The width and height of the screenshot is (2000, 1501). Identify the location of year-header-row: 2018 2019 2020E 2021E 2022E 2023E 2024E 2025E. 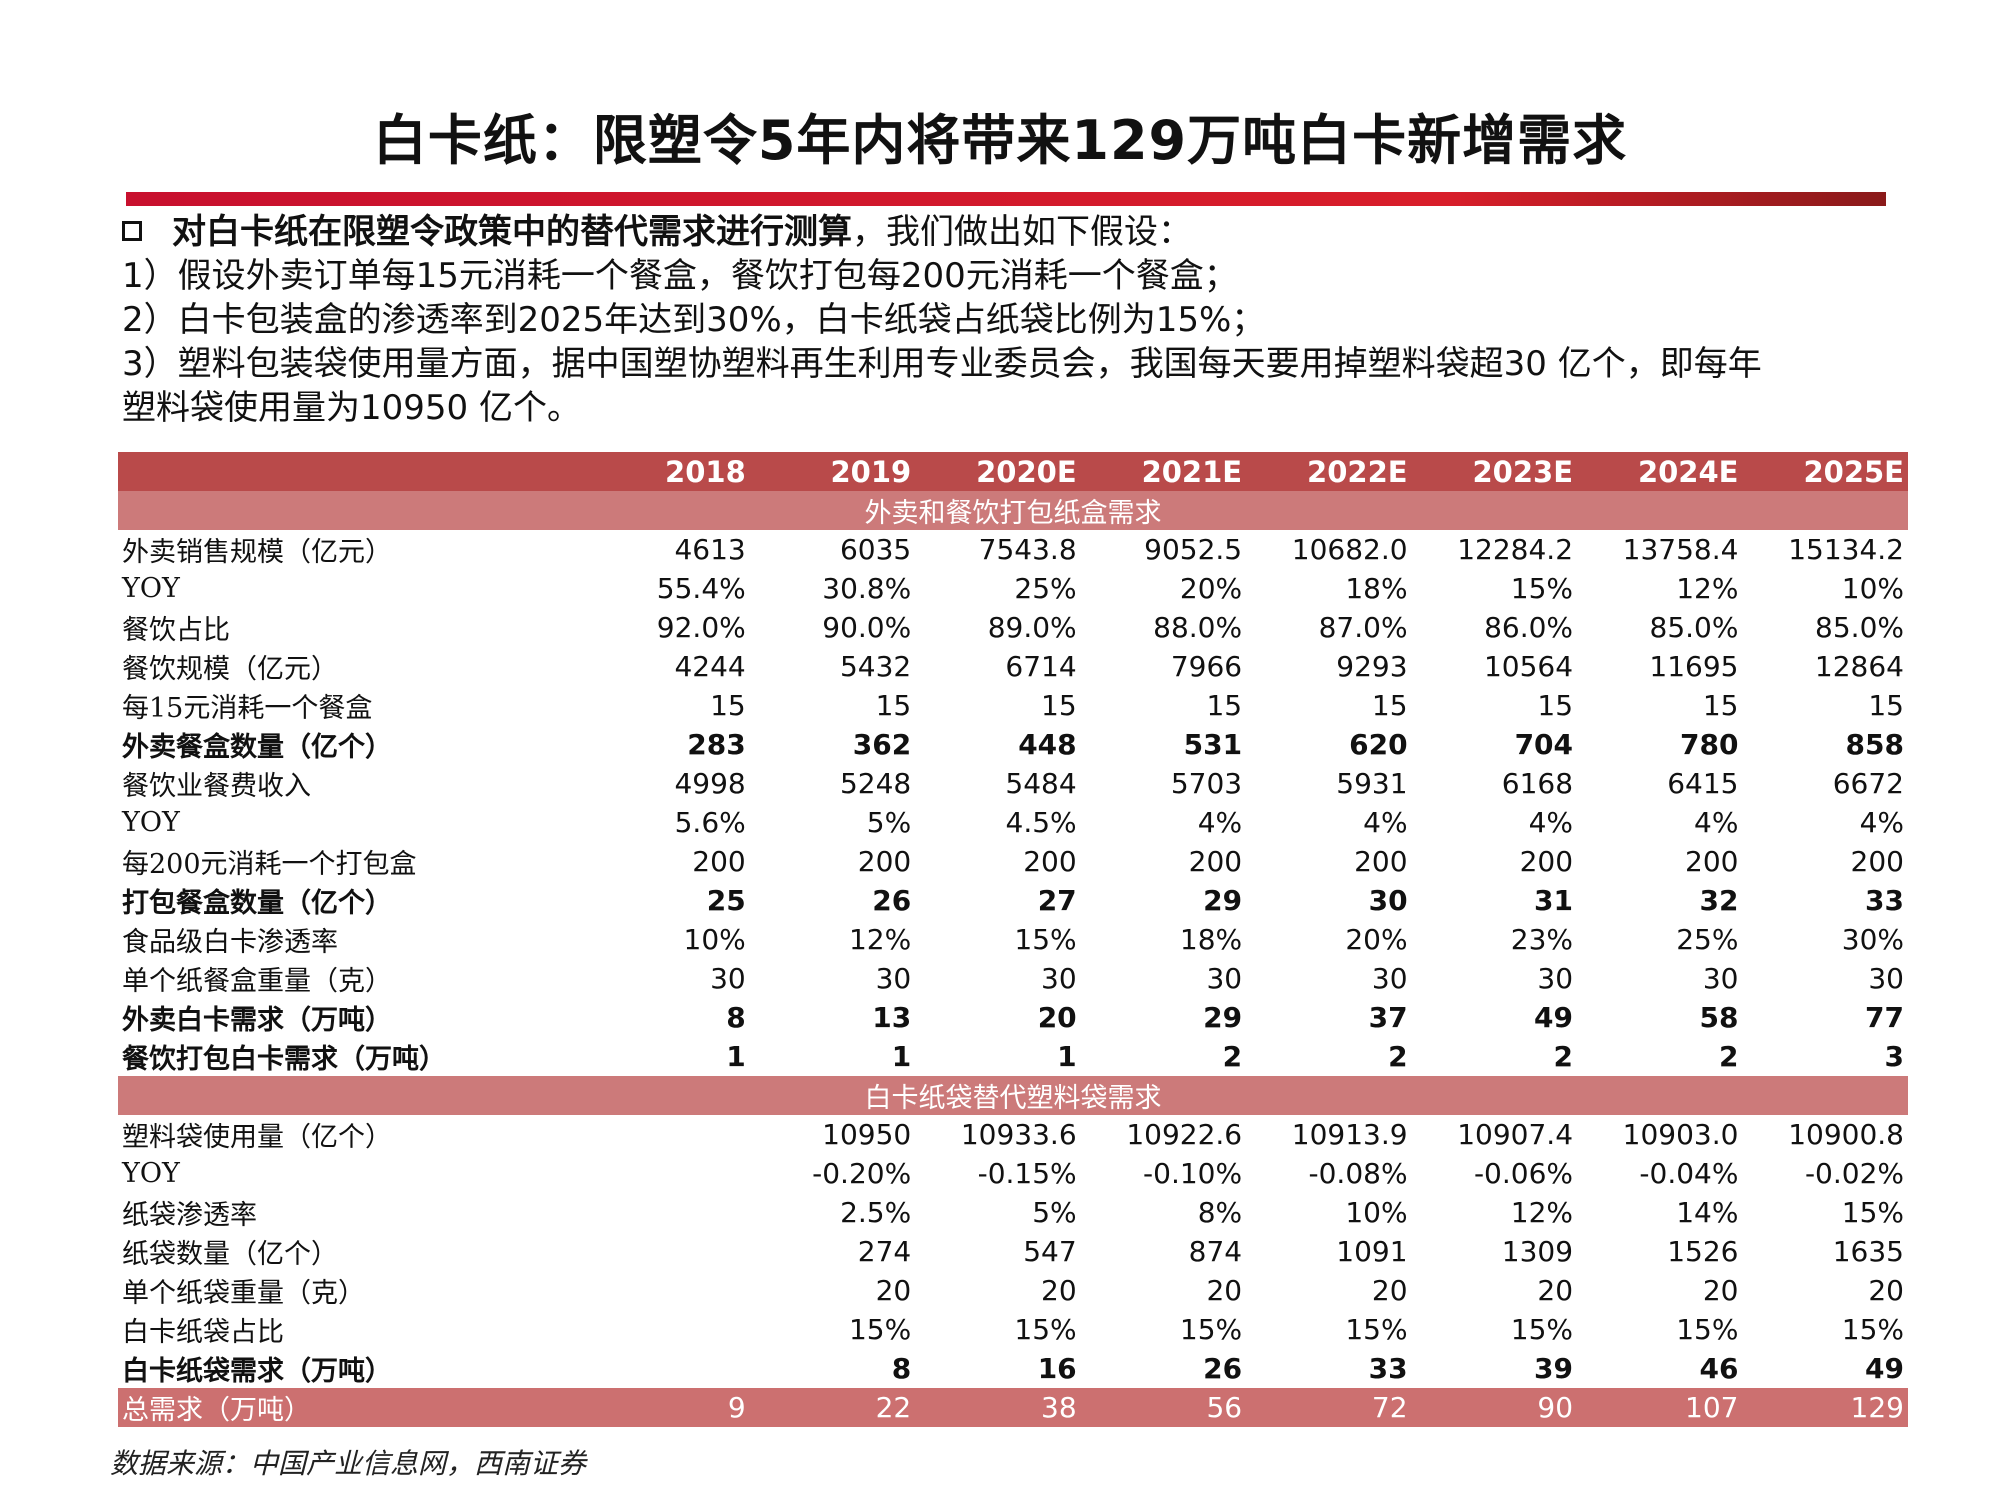
(1013, 471).